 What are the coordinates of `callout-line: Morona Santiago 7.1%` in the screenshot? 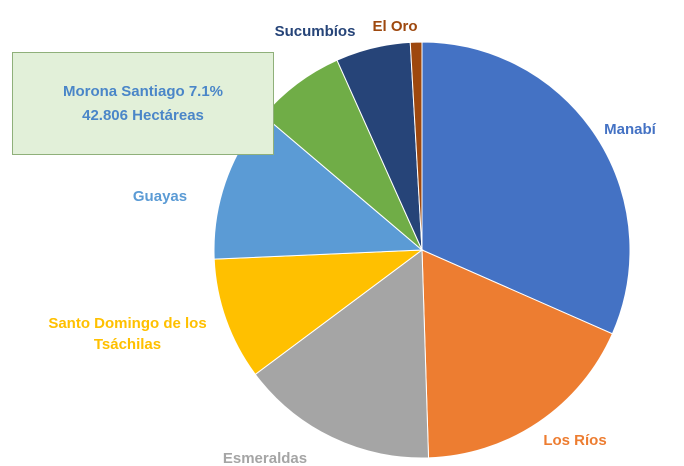 It's located at (143, 92).